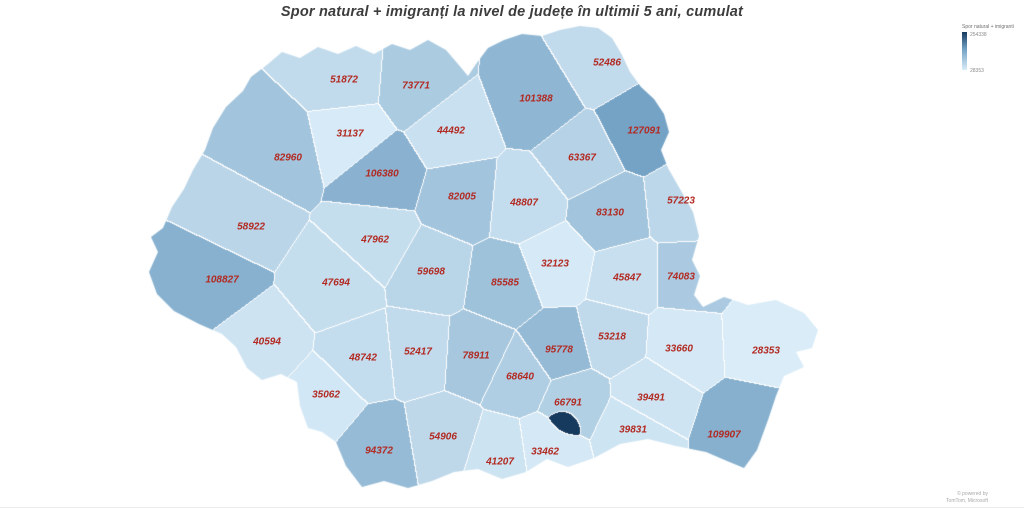 The height and width of the screenshot is (508, 1024). What do you see at coordinates (610, 213) in the screenshot?
I see `county-value-label: 83130` at bounding box center [610, 213].